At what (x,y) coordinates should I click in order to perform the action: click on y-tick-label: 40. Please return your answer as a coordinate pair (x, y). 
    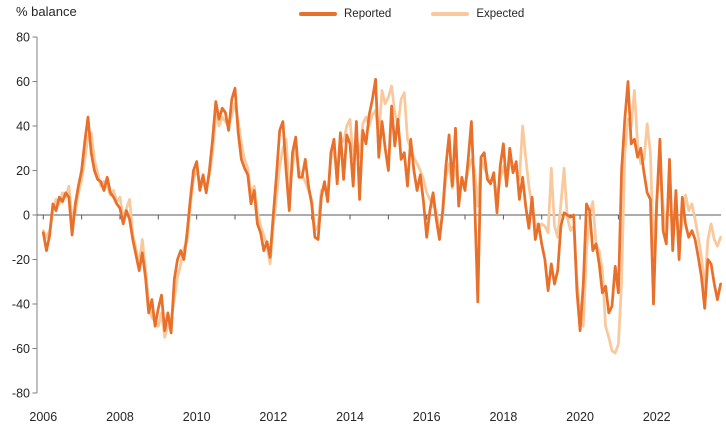
    Looking at the image, I should click on (23, 126).